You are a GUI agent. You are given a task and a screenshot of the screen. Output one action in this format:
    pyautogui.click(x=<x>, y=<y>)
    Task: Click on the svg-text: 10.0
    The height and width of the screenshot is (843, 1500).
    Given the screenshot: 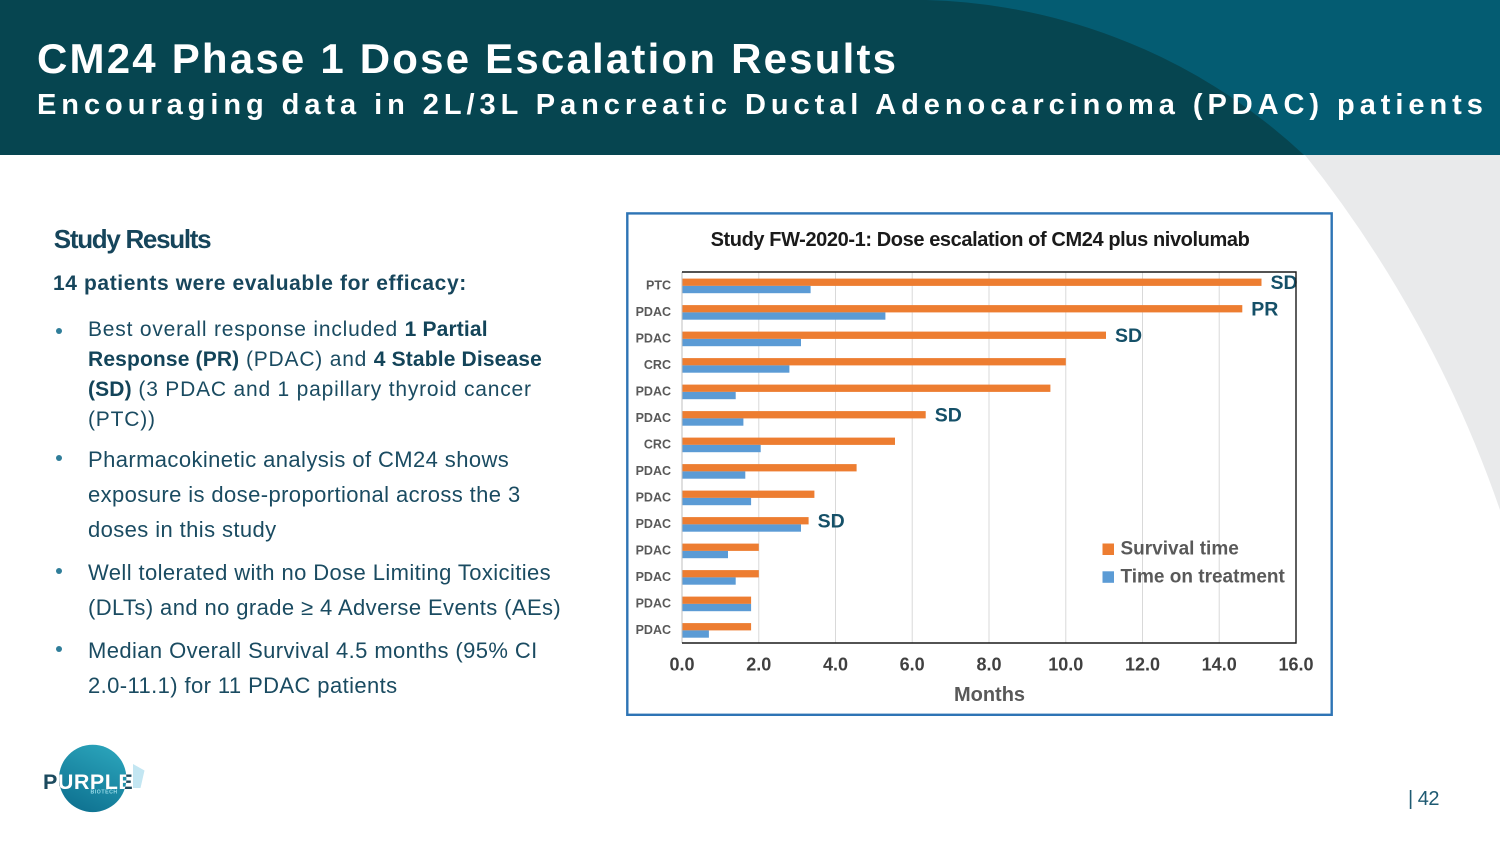 What is the action you would take?
    pyautogui.click(x=1065, y=665)
    